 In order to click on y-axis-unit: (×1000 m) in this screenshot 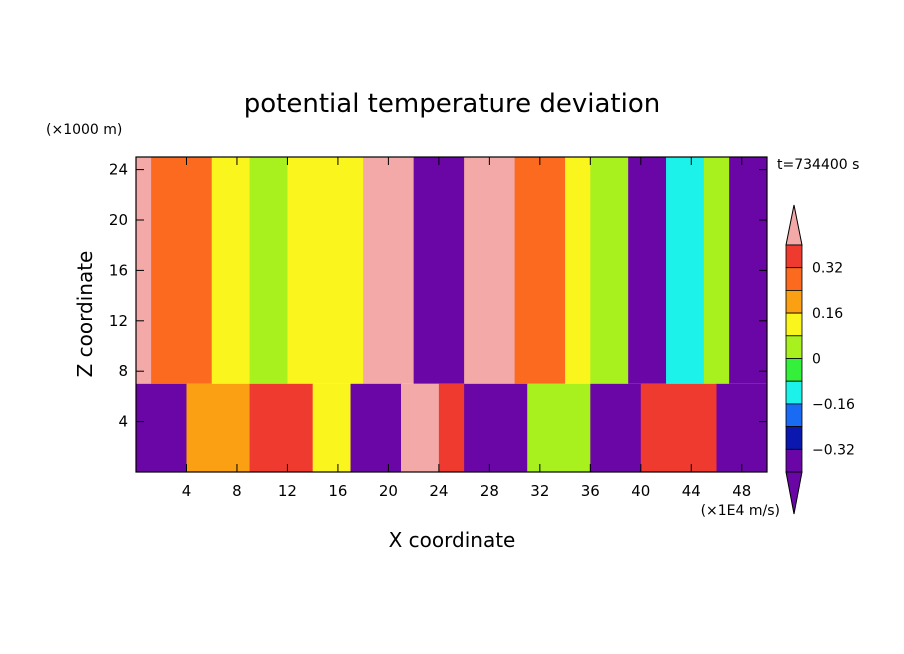, I will do `click(84, 130)`.